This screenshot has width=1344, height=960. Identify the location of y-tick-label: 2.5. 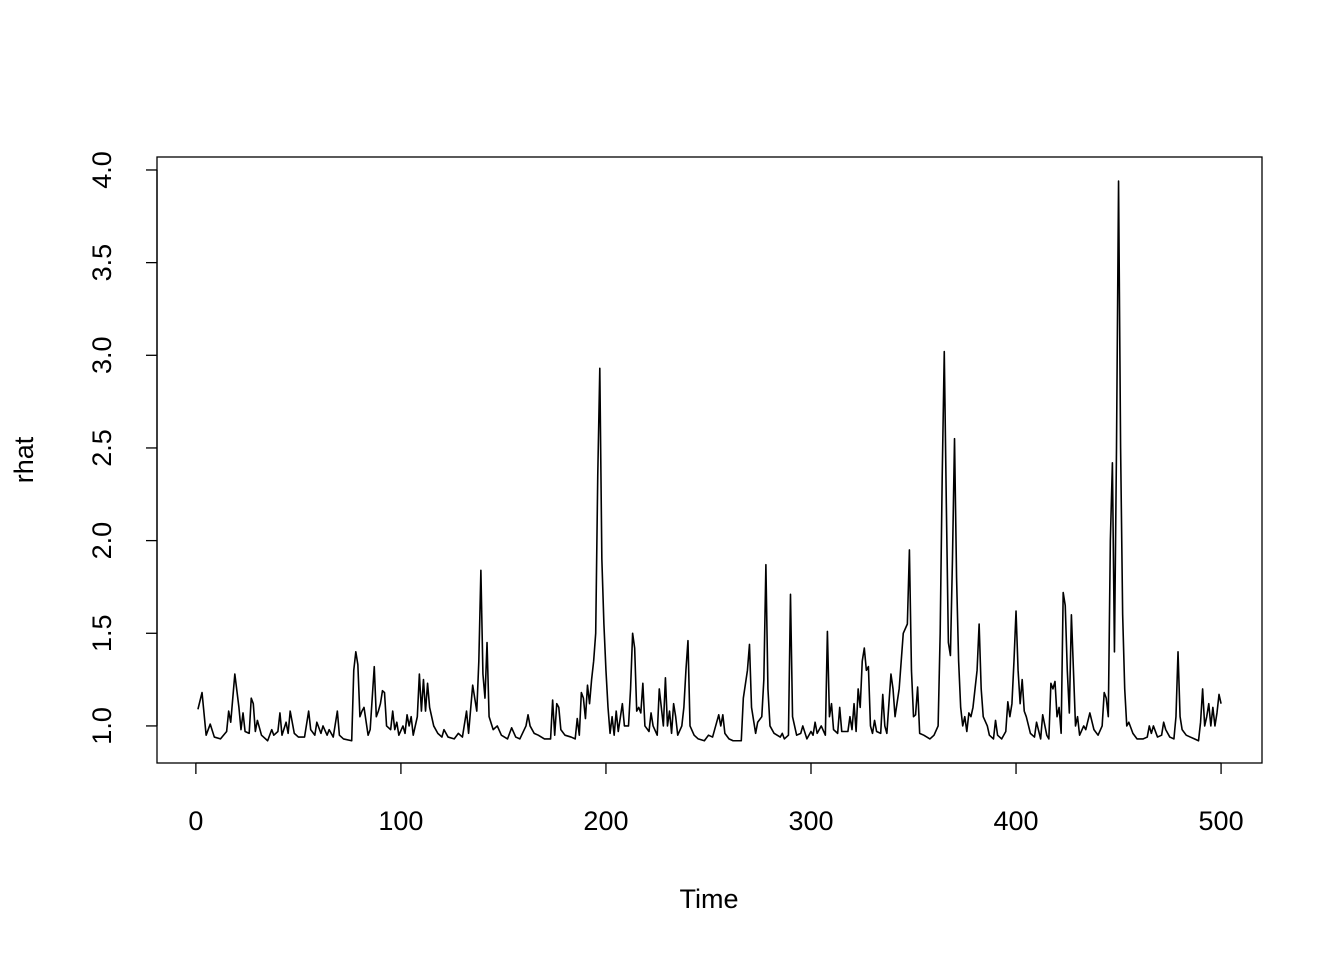
(102, 448).